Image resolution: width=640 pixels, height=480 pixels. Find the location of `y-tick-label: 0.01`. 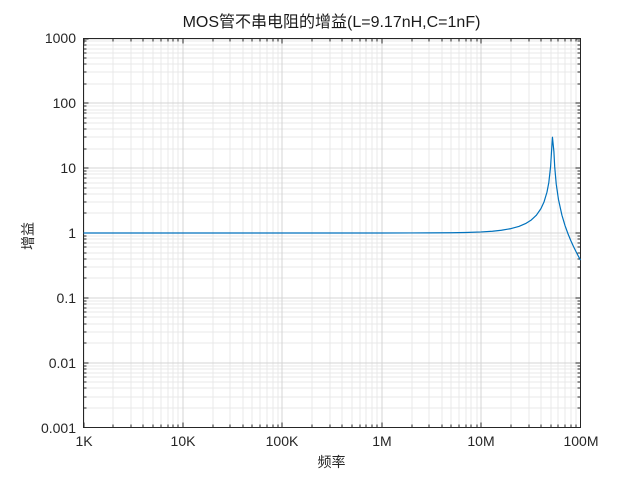

y-tick-label: 0.01 is located at coordinates (62, 363).